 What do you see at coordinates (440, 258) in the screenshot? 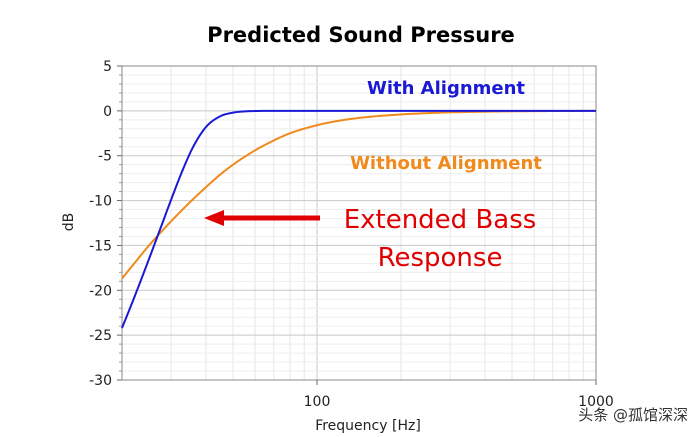
I see `annotation-line-2: Response` at bounding box center [440, 258].